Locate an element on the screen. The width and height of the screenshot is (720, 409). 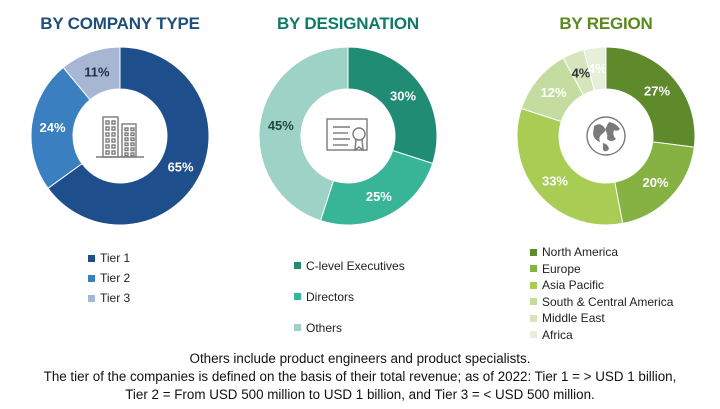
legend-label: Directors is located at coordinates (330, 296).